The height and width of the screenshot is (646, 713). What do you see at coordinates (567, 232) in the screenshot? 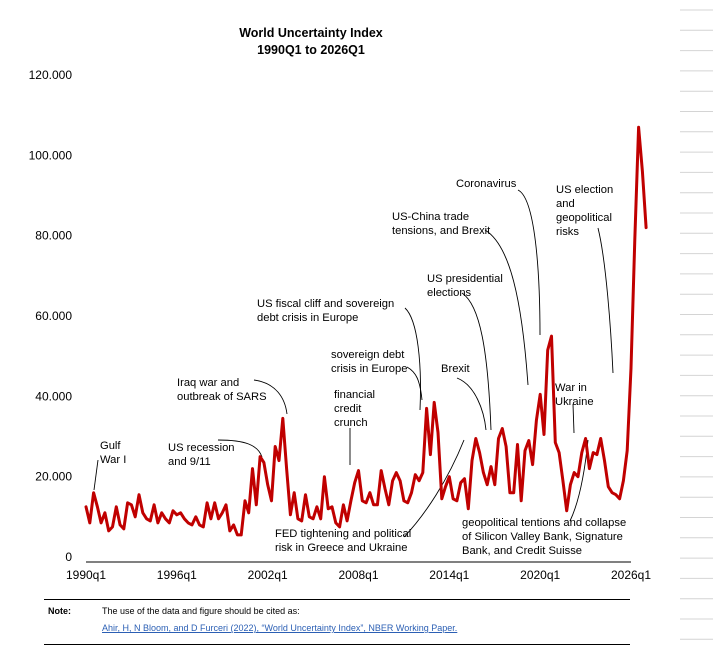
I see `annotation-line: risks` at bounding box center [567, 232].